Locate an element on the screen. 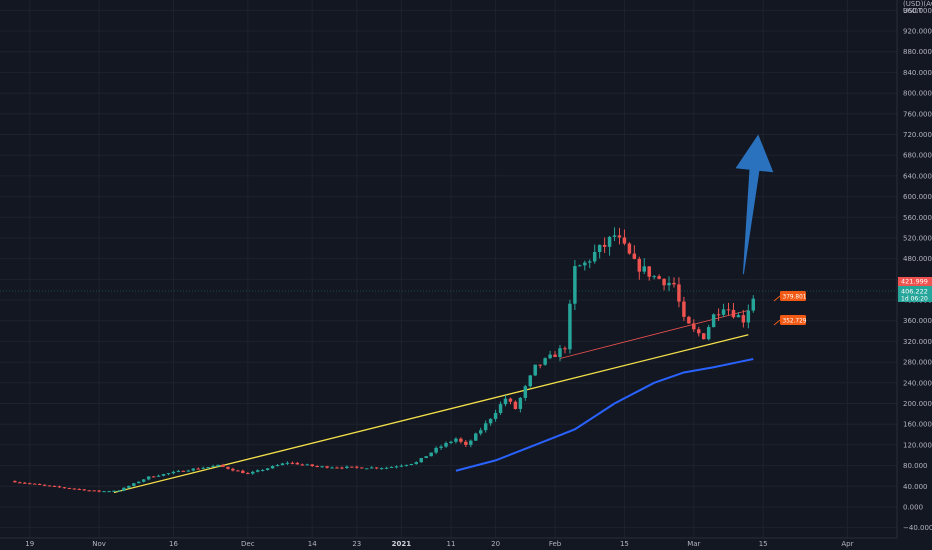 Image resolution: width=932 pixels, height=550 pixels. time-tick-label: Mar is located at coordinates (693, 544).